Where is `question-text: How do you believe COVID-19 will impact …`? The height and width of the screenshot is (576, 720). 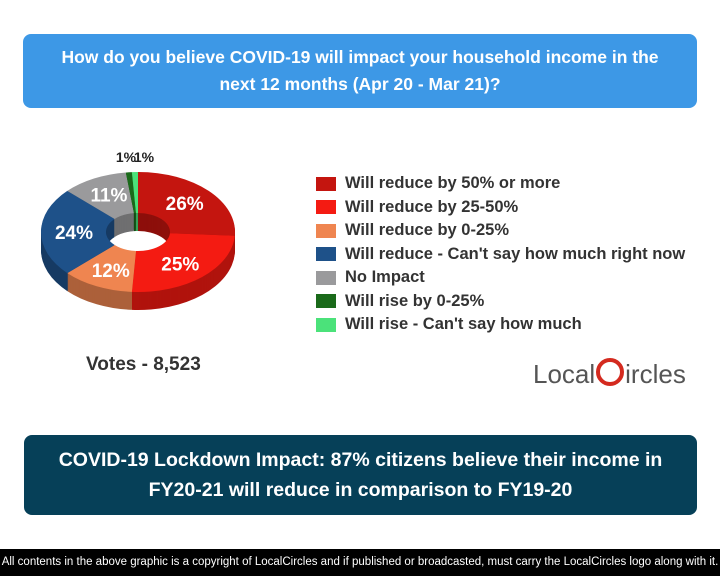
question-text: How do you believe COVID-19 will impact … is located at coordinates (360, 70).